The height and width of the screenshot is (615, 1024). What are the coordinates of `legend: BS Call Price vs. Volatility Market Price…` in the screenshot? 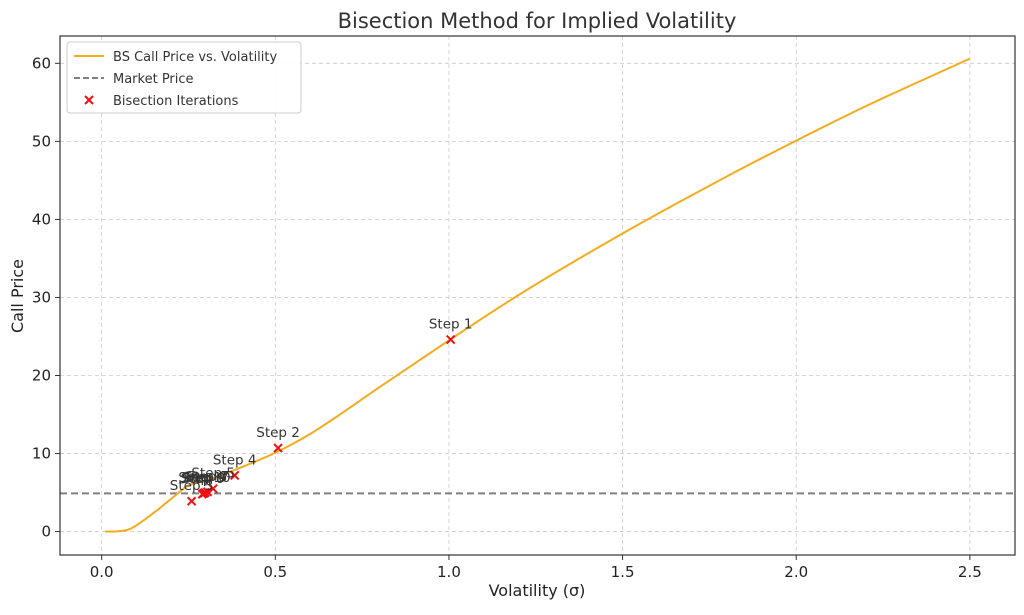 It's located at (184, 77).